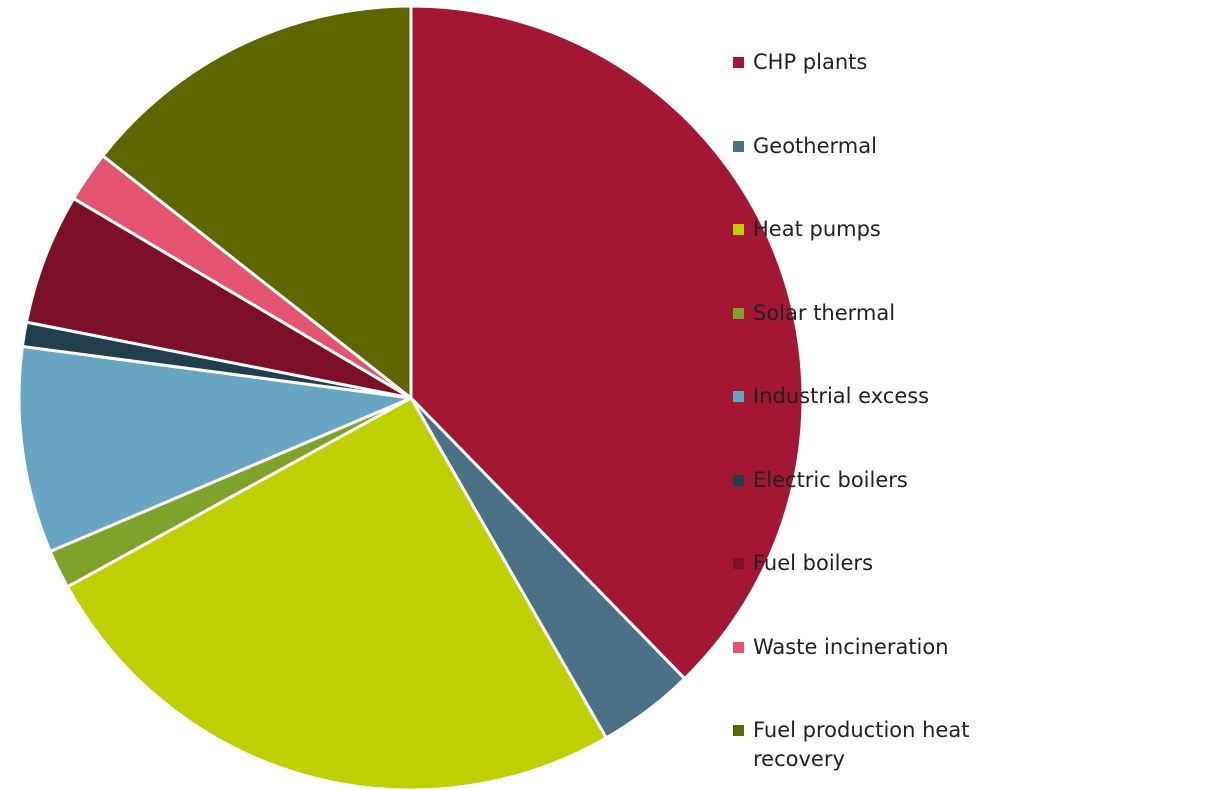 The width and height of the screenshot is (1222, 790). Describe the element at coordinates (815, 145) in the screenshot. I see `legend-label: Geothermal` at that location.